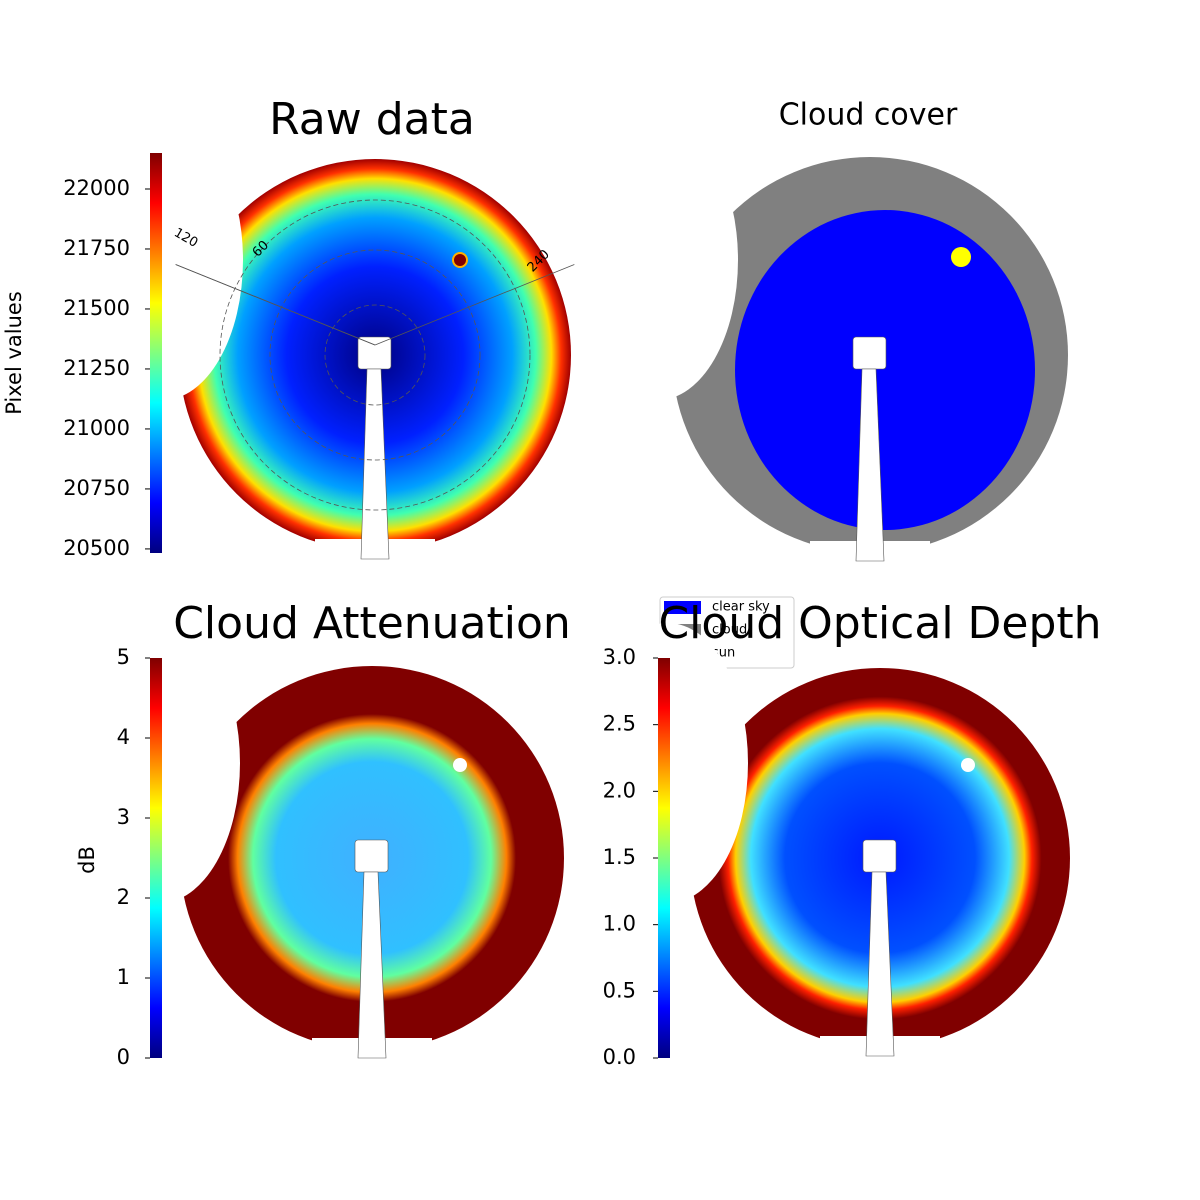 Image resolution: width=1200 pixels, height=1200 pixels. What do you see at coordinates (961, 257) in the screenshot?
I see `sun-region` at bounding box center [961, 257].